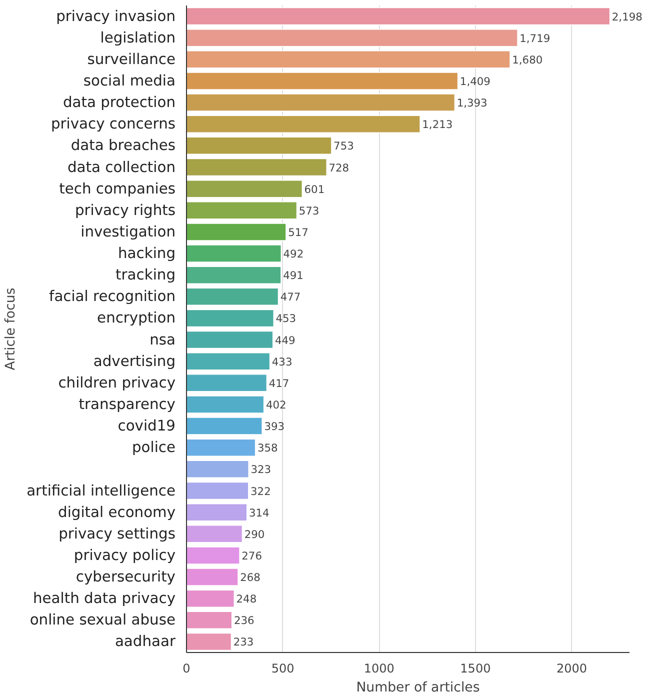  I want to click on y-tick-label: advertising, so click(134, 361).